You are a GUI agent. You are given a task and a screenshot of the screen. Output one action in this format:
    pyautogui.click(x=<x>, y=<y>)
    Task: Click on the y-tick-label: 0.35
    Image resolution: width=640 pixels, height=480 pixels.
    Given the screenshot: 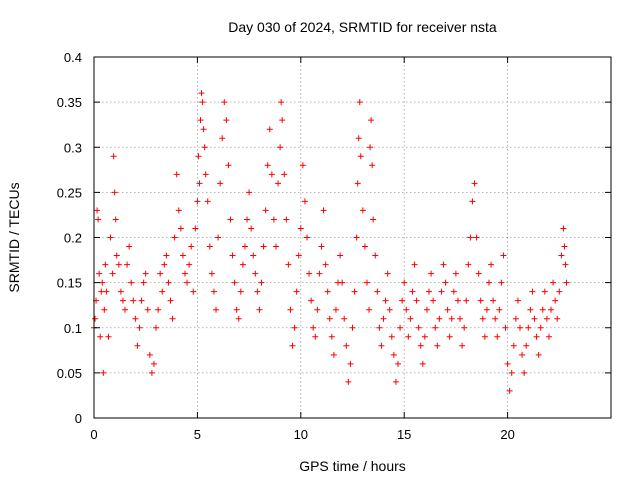 What is the action you would take?
    pyautogui.click(x=69, y=102)
    